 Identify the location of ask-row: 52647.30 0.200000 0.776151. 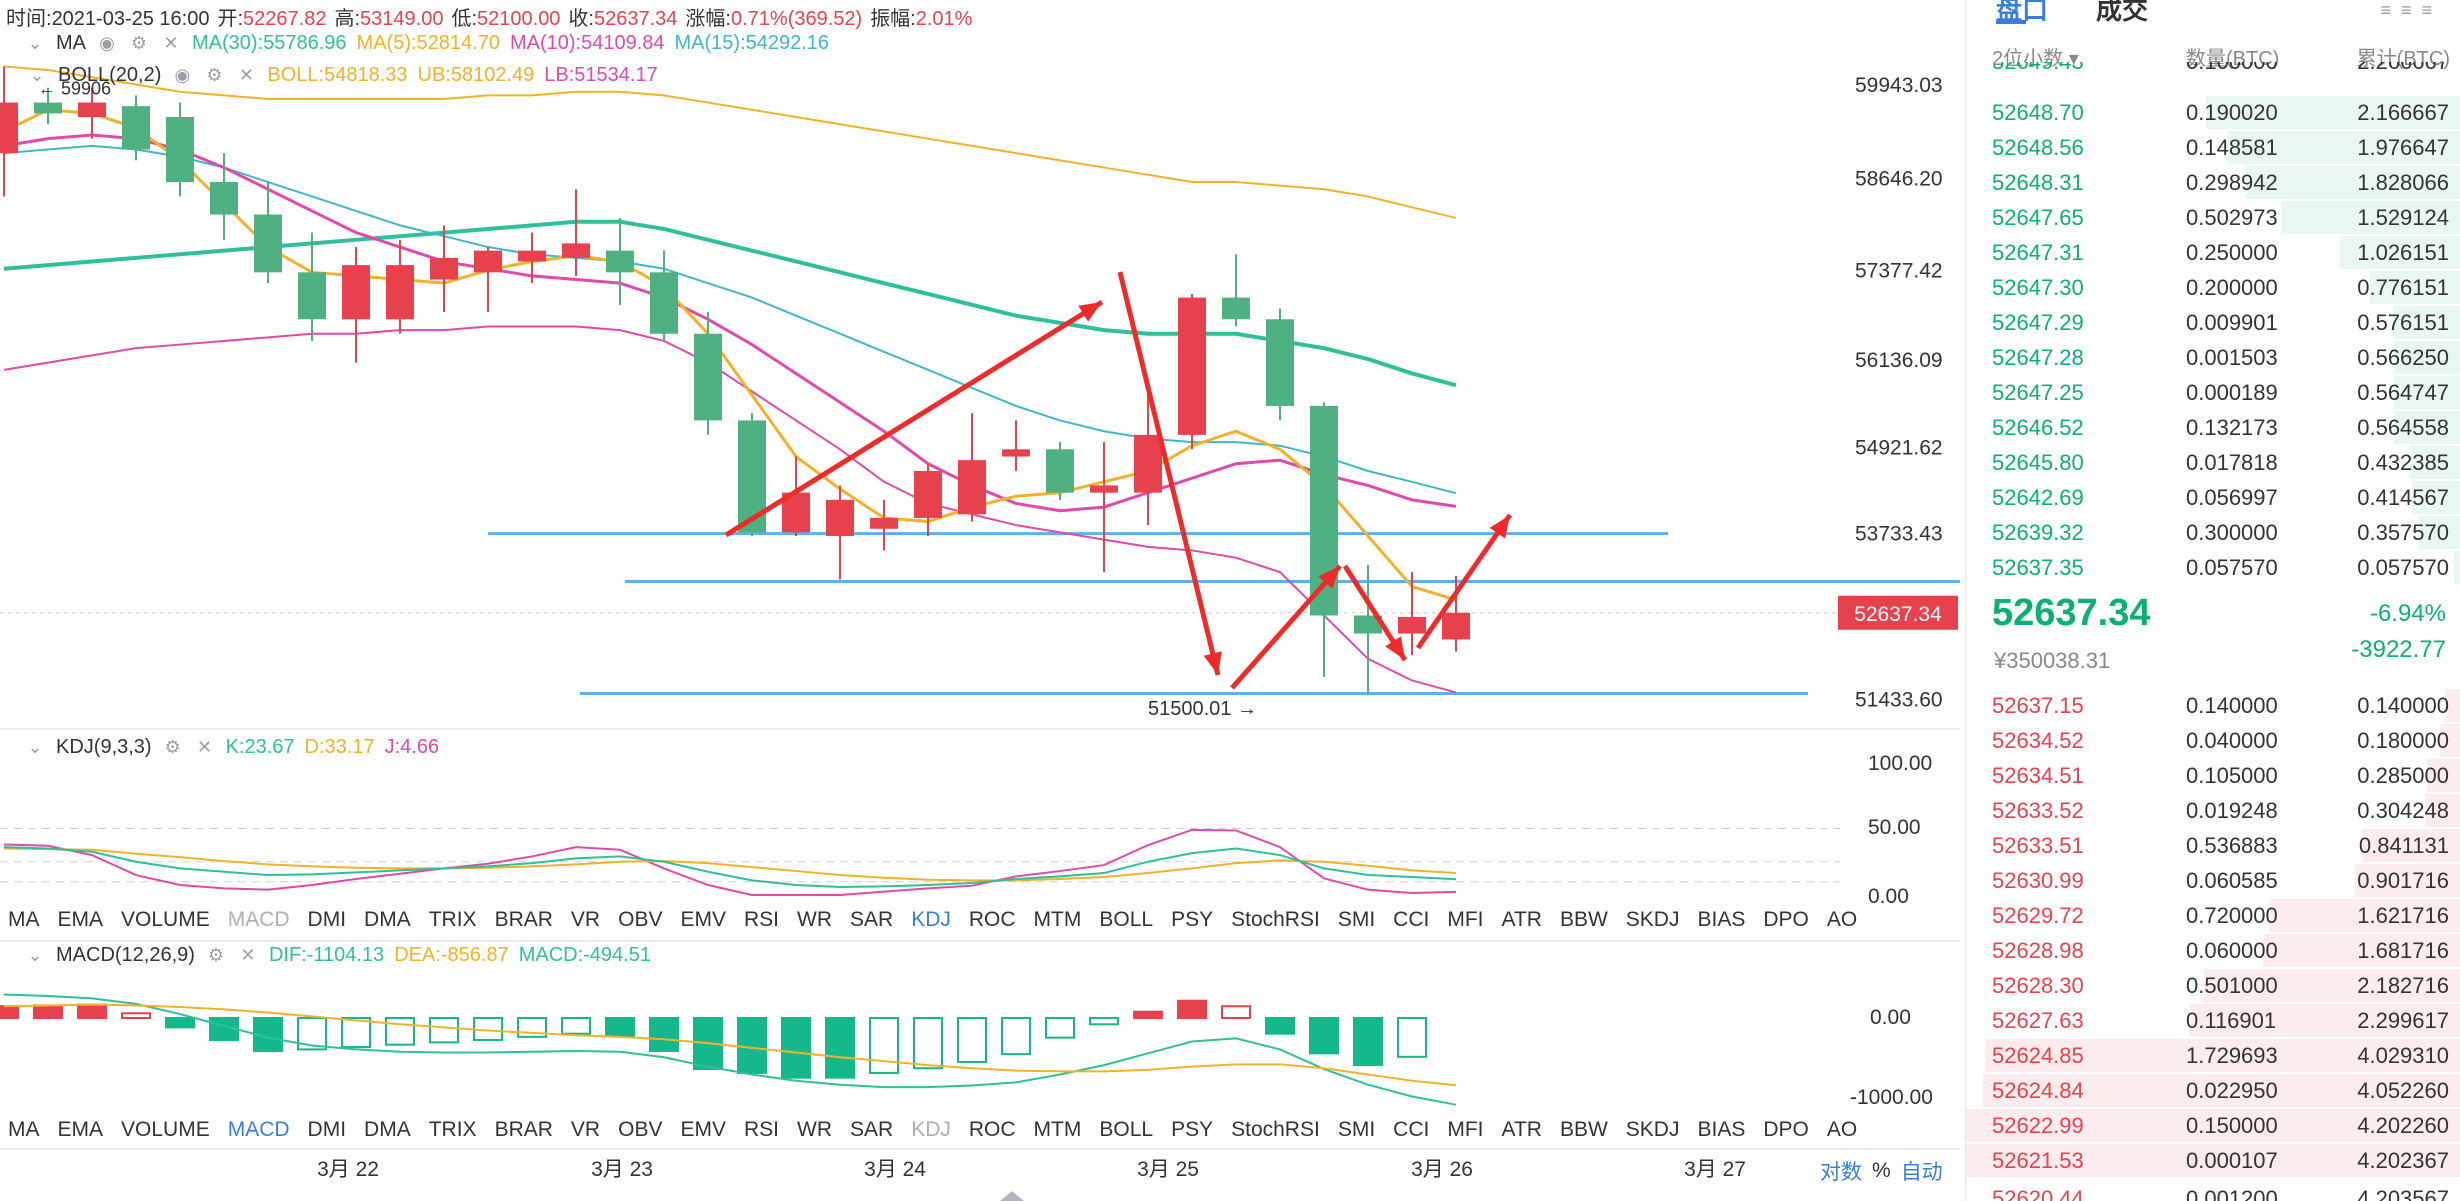
(2213, 287).